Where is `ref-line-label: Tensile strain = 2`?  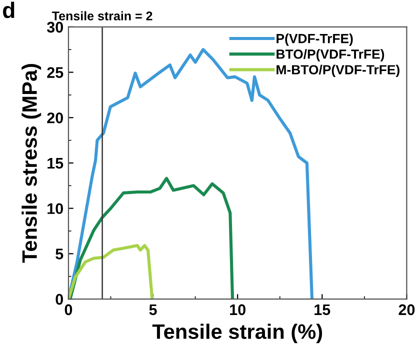
ref-line-label: Tensile strain = 2 is located at coordinates (102, 15).